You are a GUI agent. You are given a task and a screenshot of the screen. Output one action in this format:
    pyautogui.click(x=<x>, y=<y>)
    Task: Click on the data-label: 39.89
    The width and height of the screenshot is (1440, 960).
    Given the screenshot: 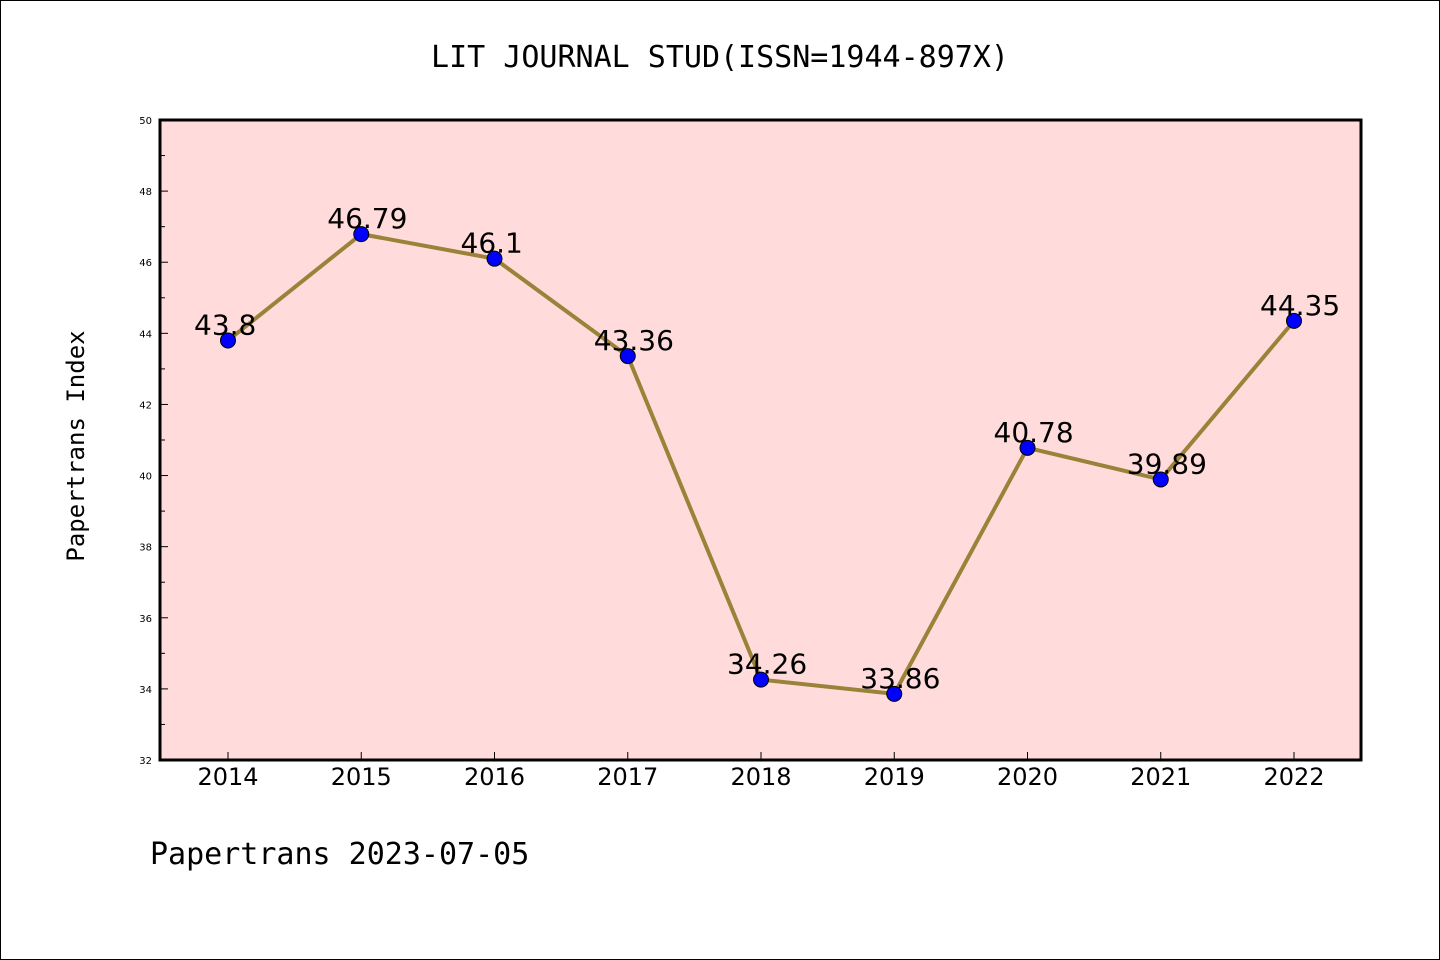 What is the action you would take?
    pyautogui.click(x=1167, y=463)
    